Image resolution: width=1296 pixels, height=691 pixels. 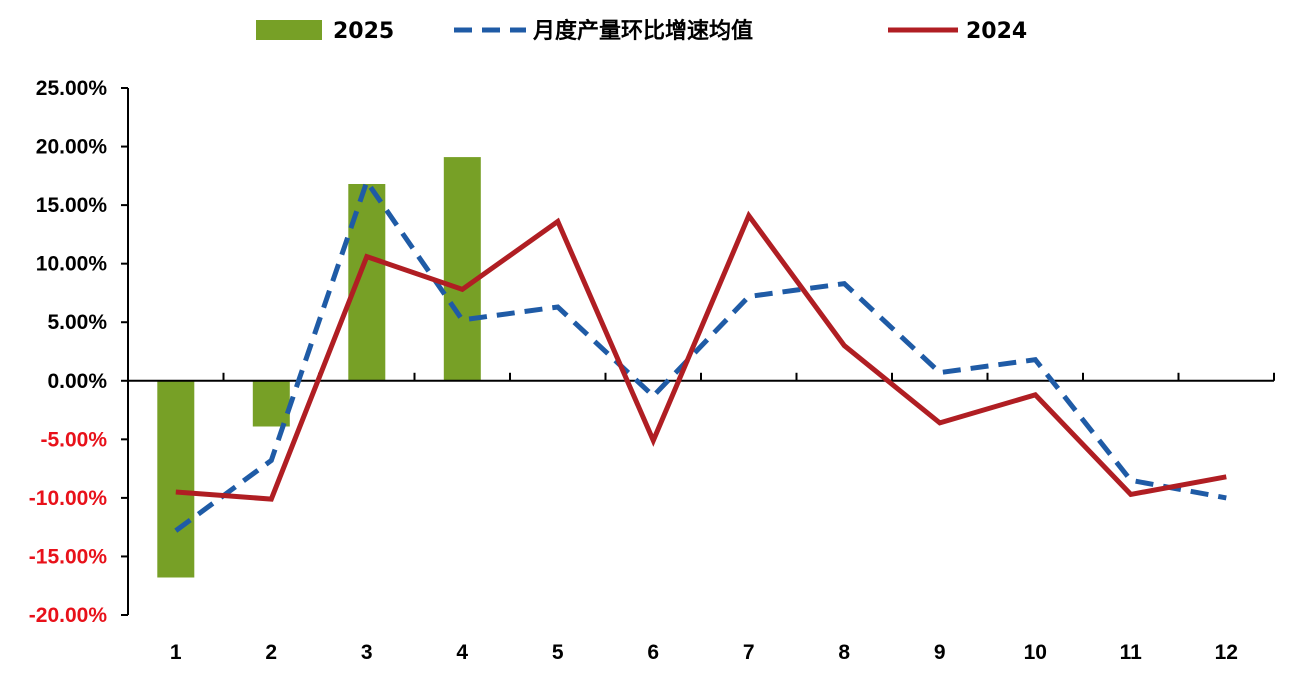 What do you see at coordinates (558, 652) in the screenshot?
I see `x-tick-label: 5` at bounding box center [558, 652].